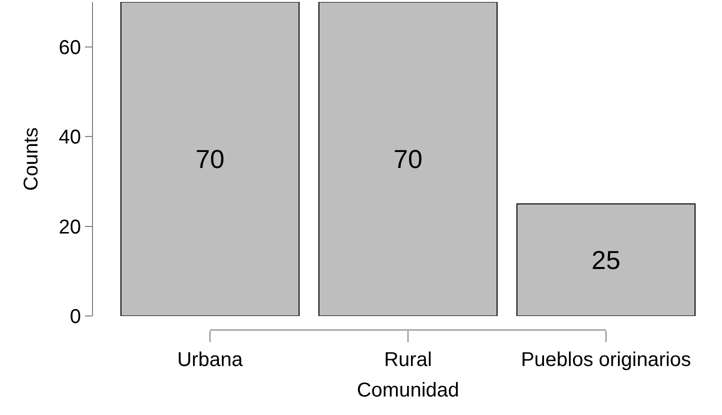 The width and height of the screenshot is (722, 415). What do you see at coordinates (69, 137) in the screenshot?
I see `y-tick-label: 40` at bounding box center [69, 137].